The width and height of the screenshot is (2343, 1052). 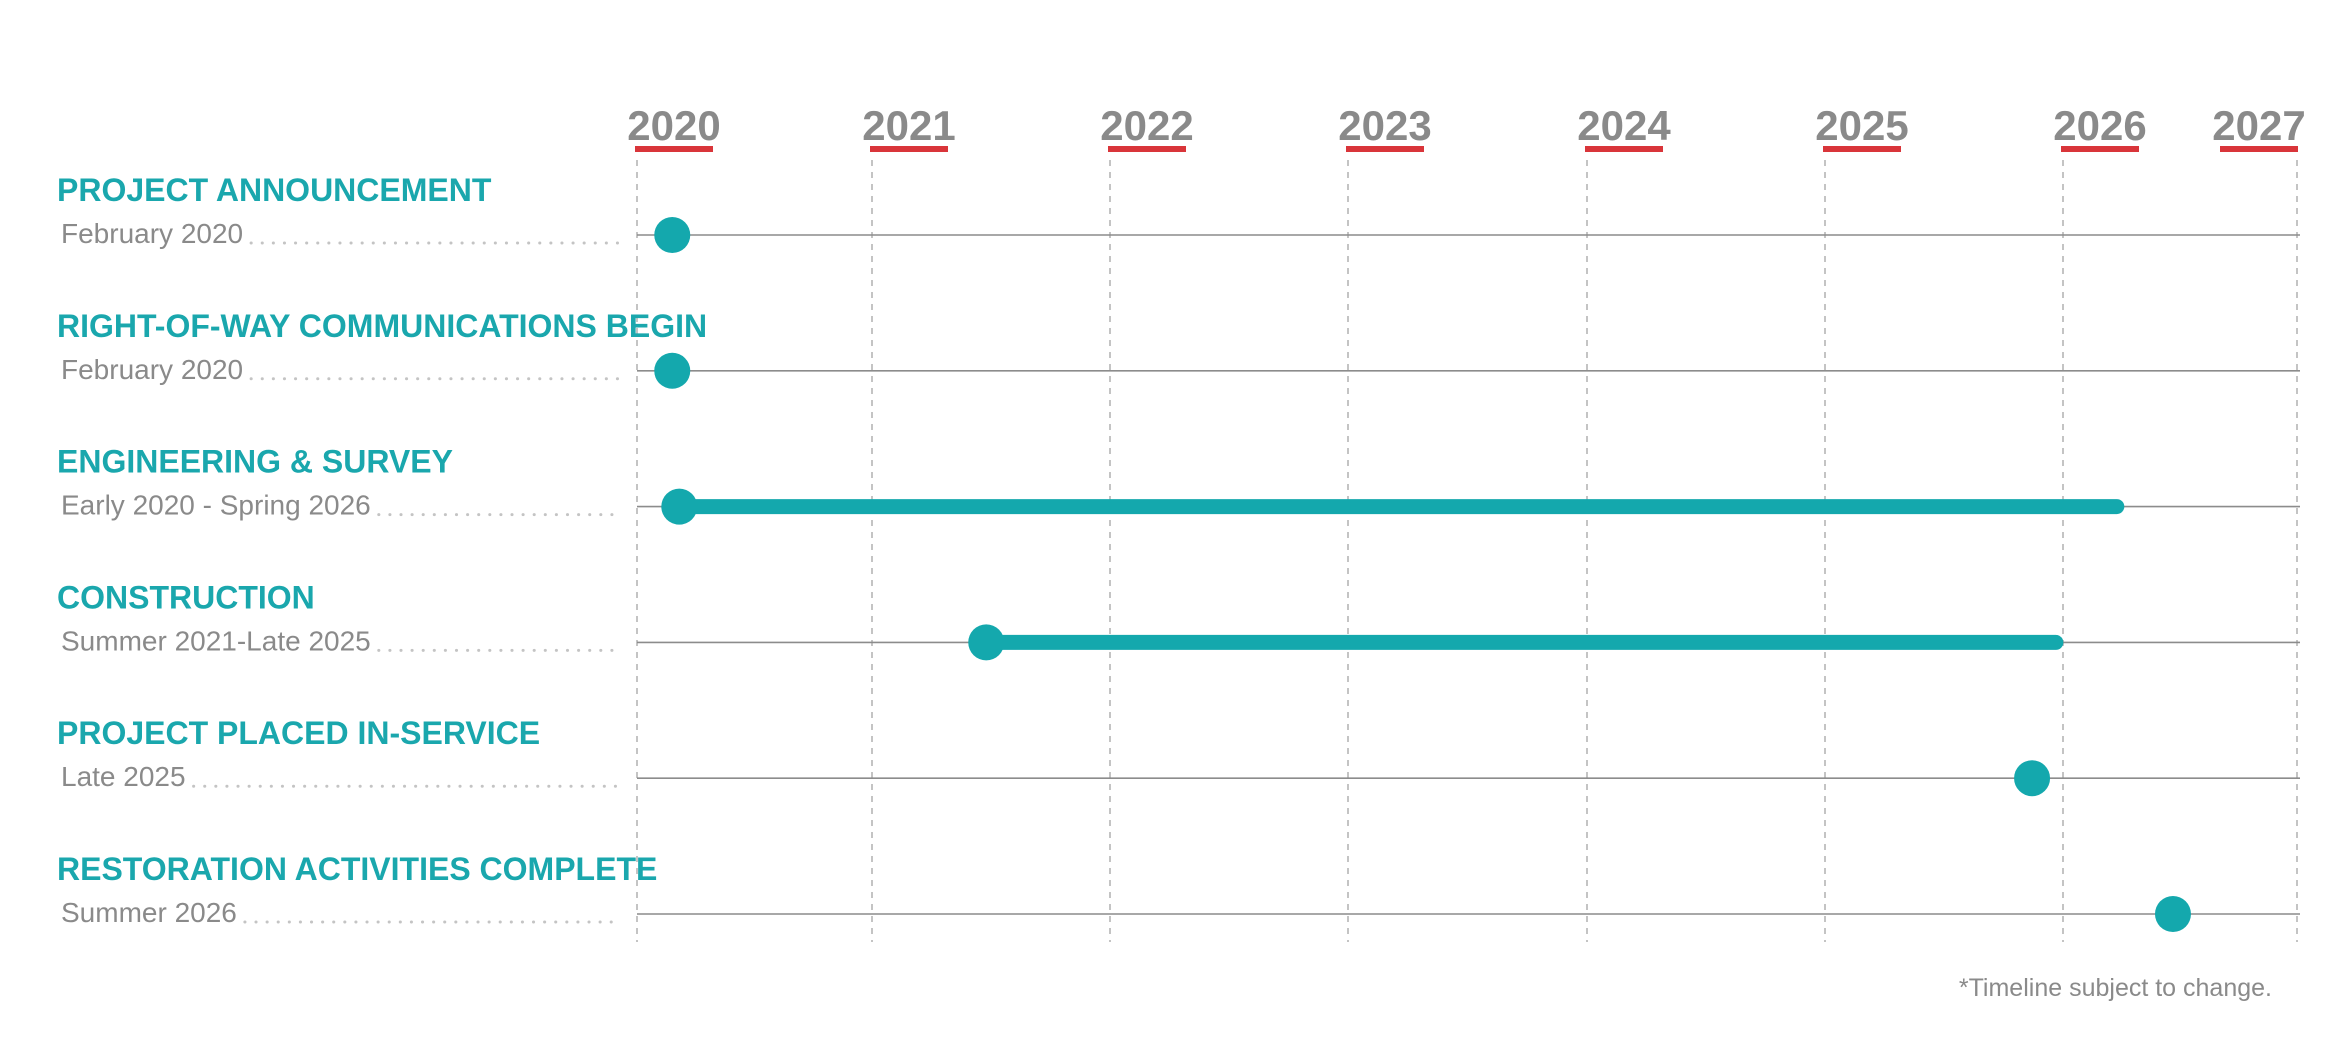 I want to click on year-tick-label: 2021, so click(x=908, y=125).